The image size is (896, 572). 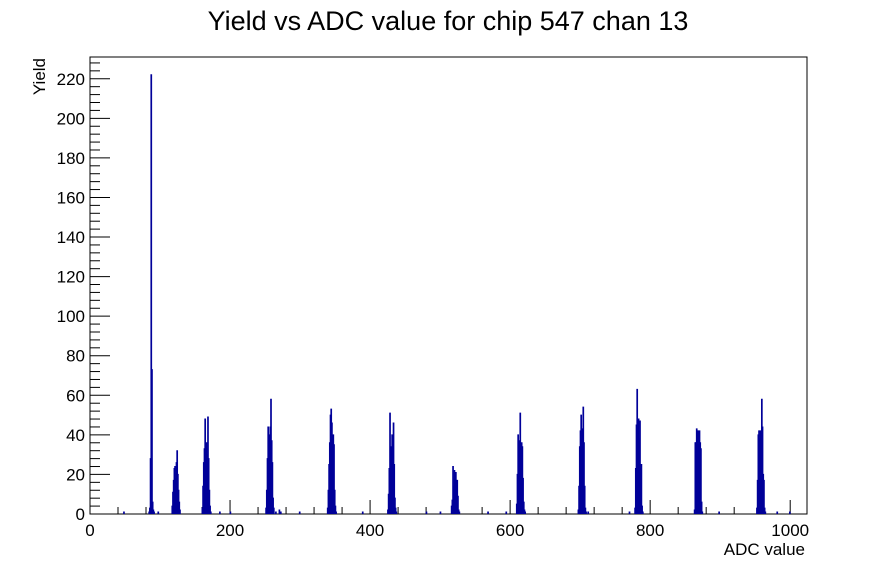 I want to click on y-axis-label: Yield, so click(x=39, y=76).